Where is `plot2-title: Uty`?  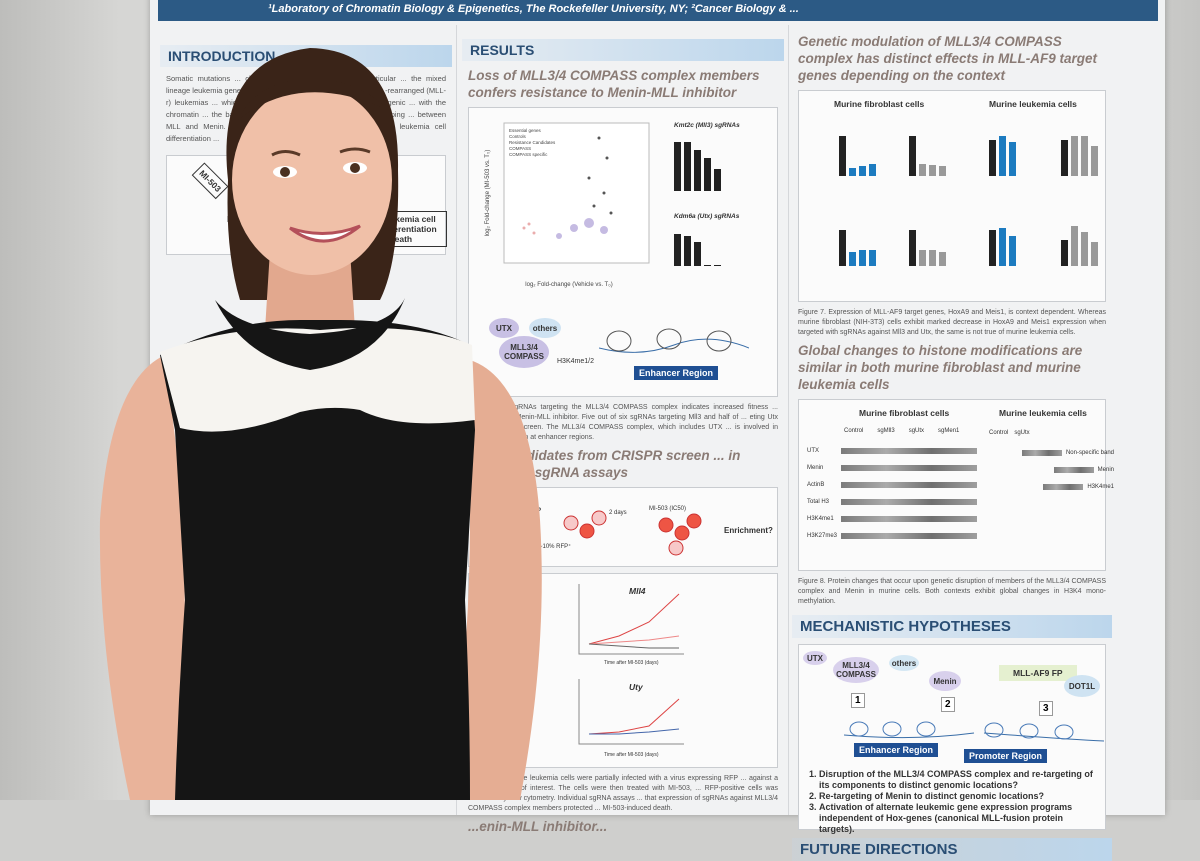
plot2-title: Uty is located at coordinates (636, 687).